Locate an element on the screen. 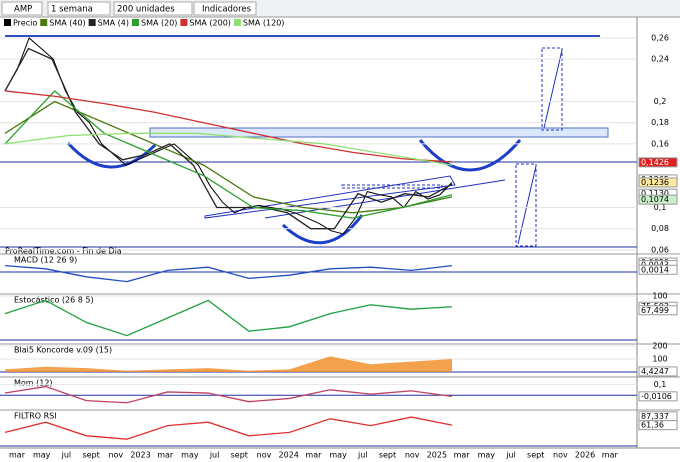 The height and width of the screenshot is (462, 680). indicators: Indicadores is located at coordinates (227, 10).